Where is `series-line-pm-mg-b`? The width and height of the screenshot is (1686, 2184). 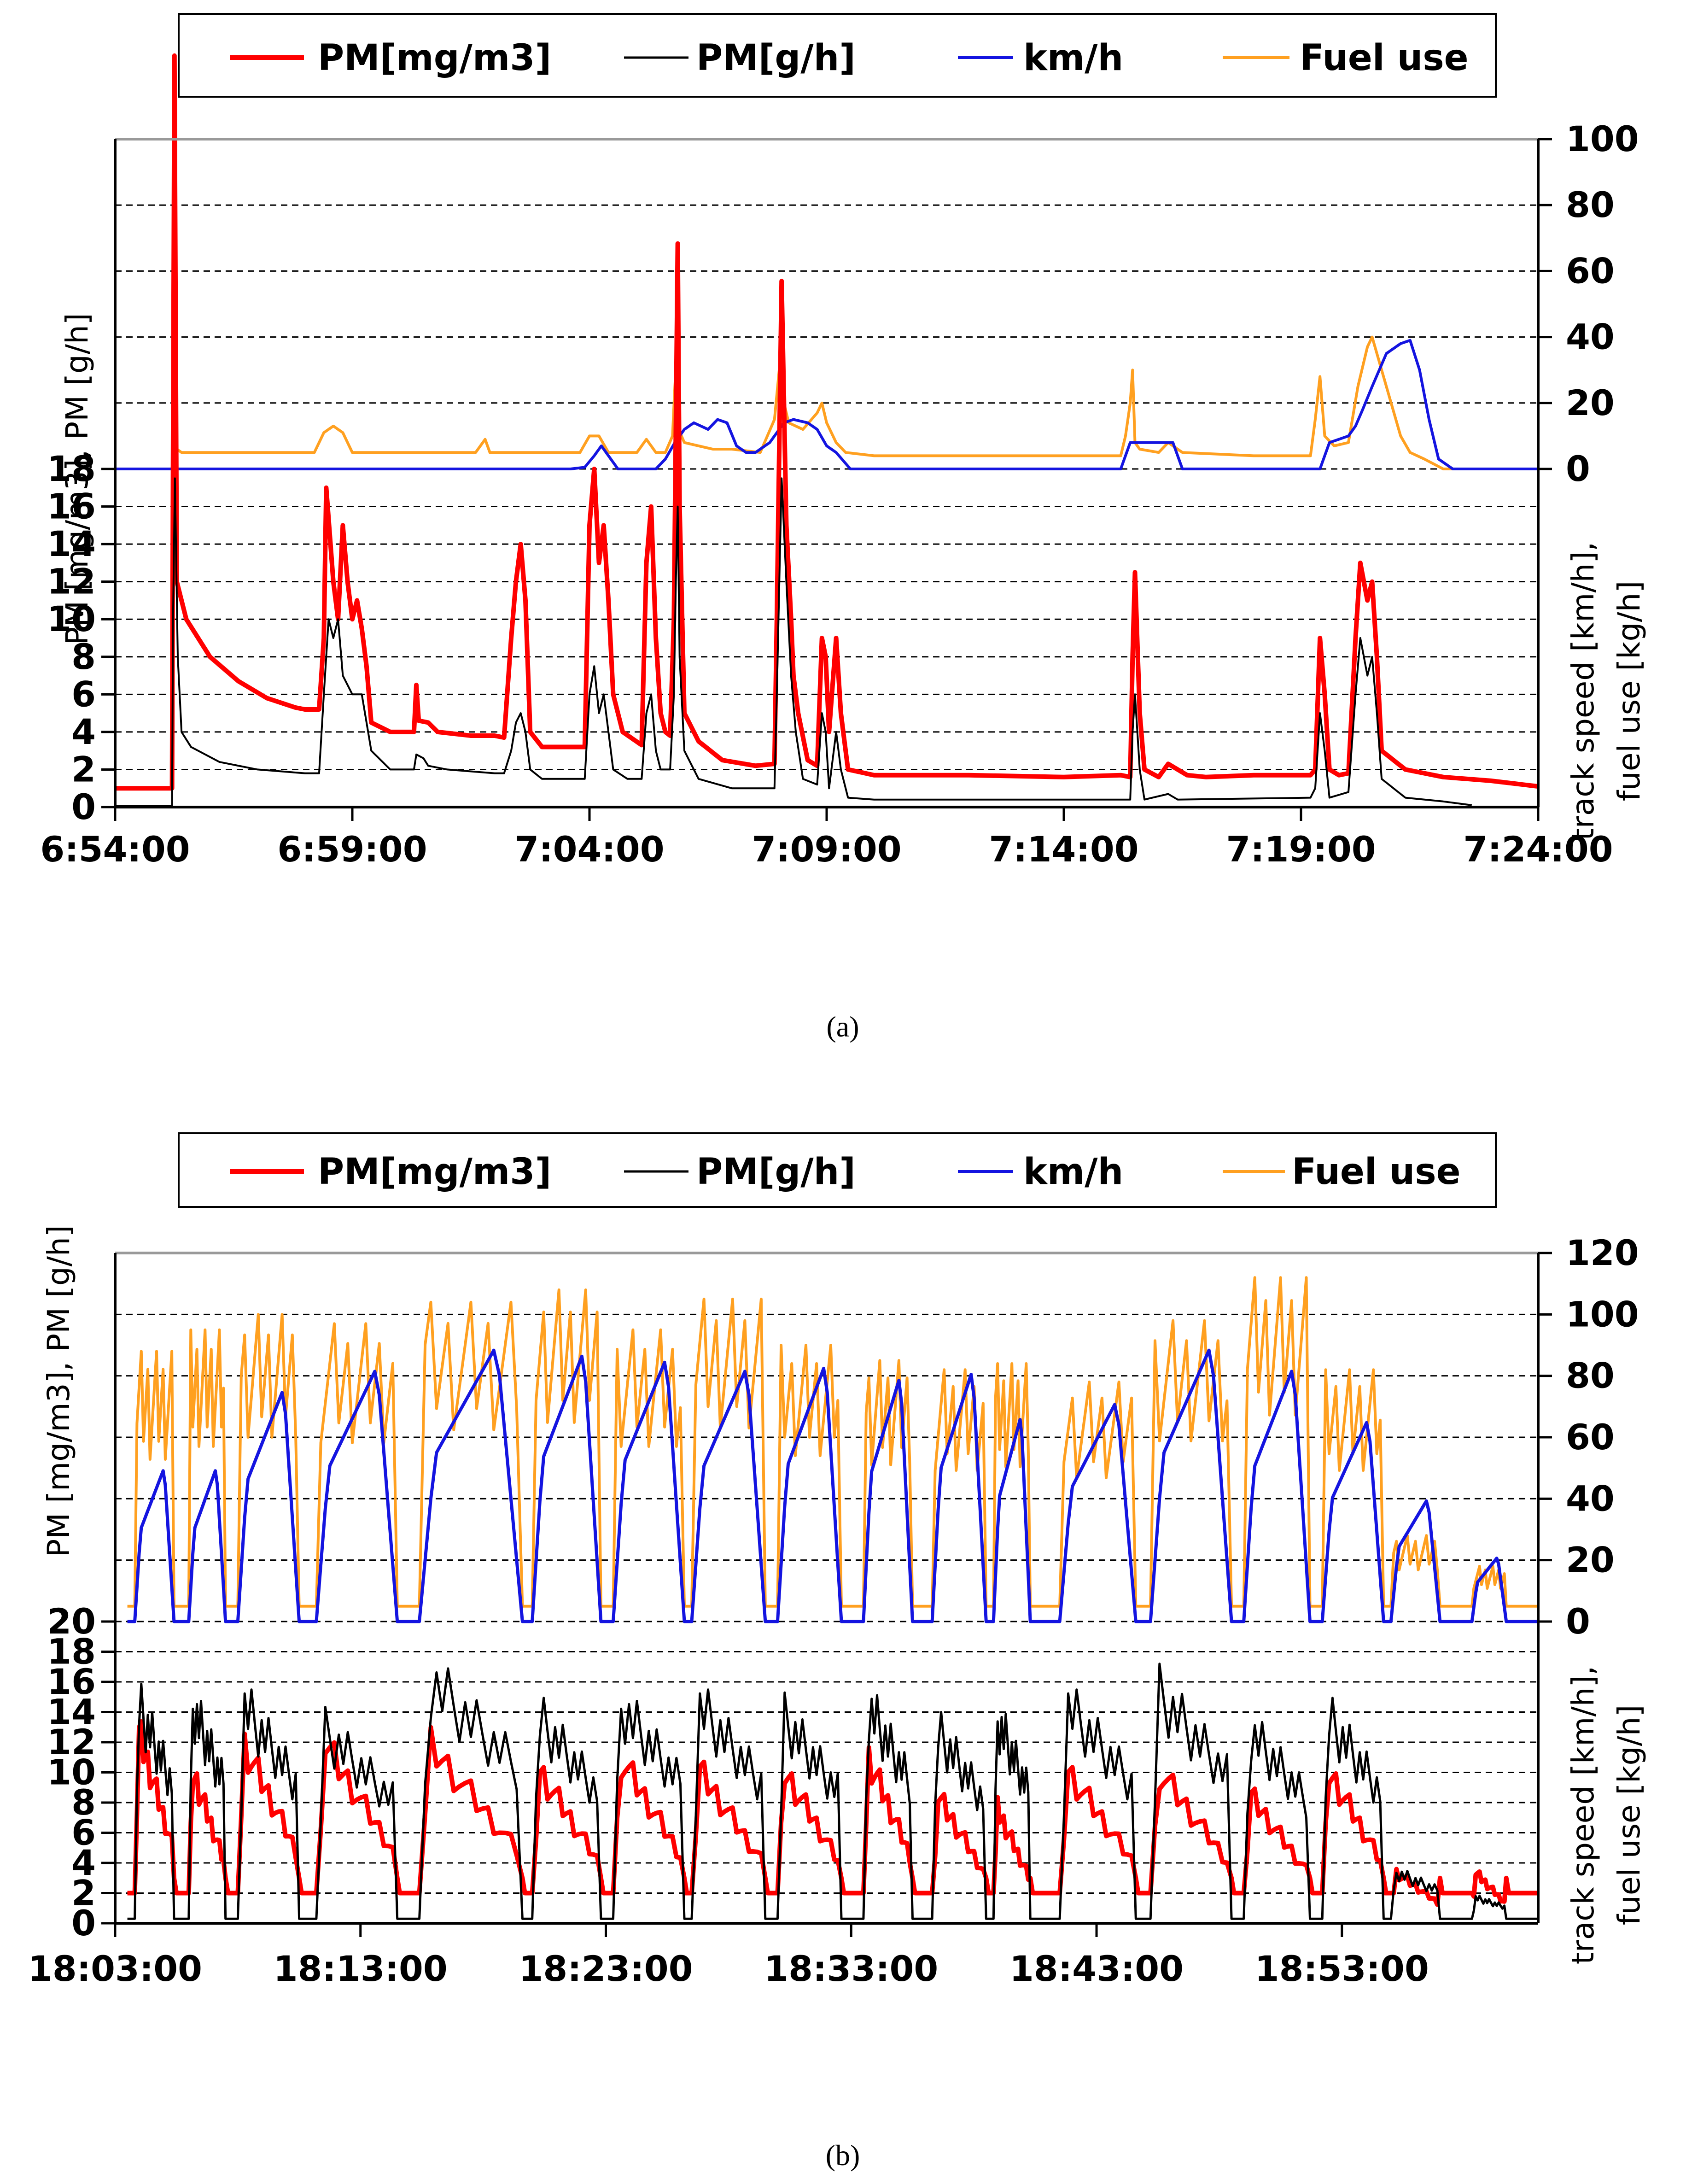
series-line-pm-mg-b is located at coordinates (832, 1813).